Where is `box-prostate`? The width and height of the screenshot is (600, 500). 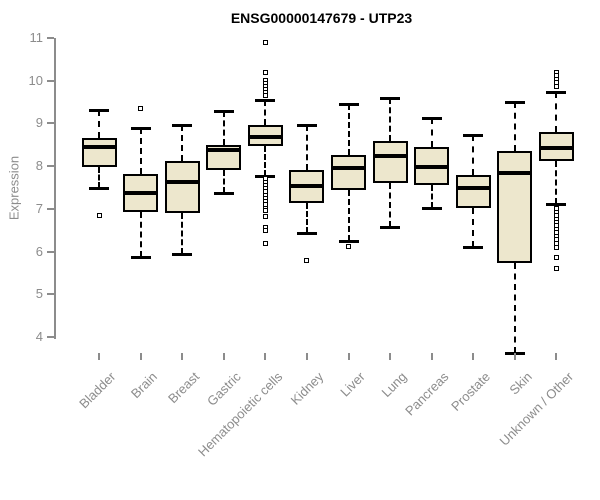 box-prostate is located at coordinates (473, 191).